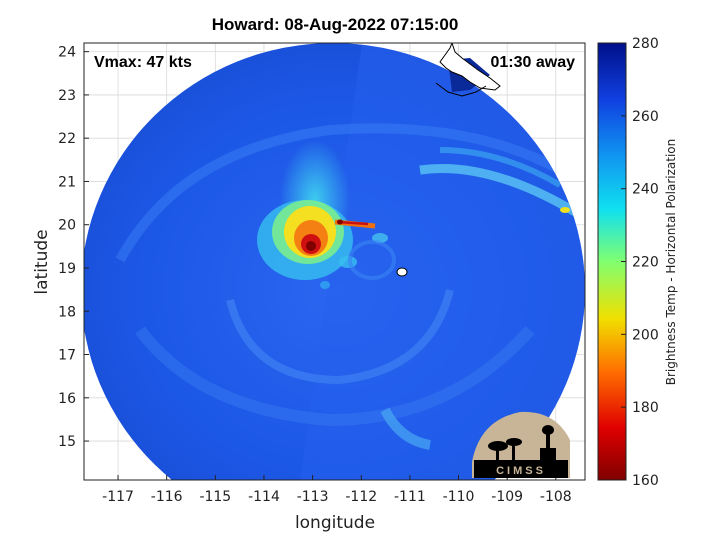 This screenshot has height=540, width=720. I want to click on y-axis-ticks: 15 16 17 18 19 20 21 22 23 24, so click(73, 247).